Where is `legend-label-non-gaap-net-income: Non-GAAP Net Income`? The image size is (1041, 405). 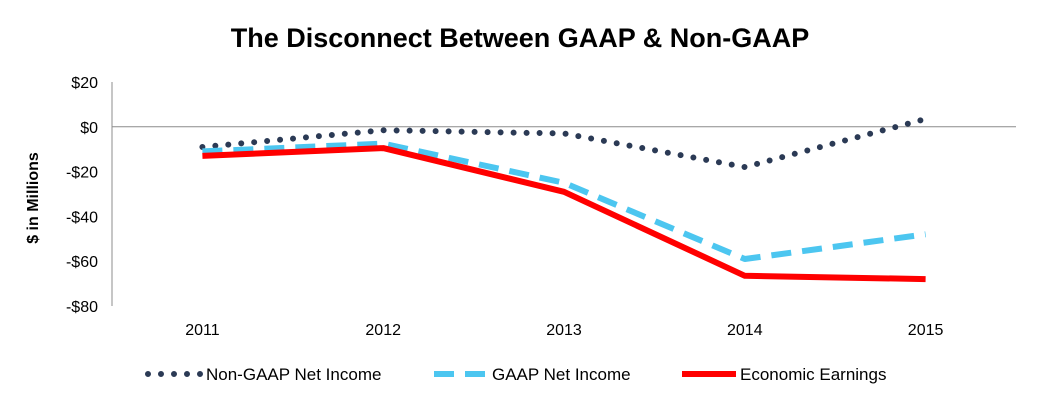 legend-label-non-gaap-net-income: Non-GAAP Net Income is located at coordinates (293, 374).